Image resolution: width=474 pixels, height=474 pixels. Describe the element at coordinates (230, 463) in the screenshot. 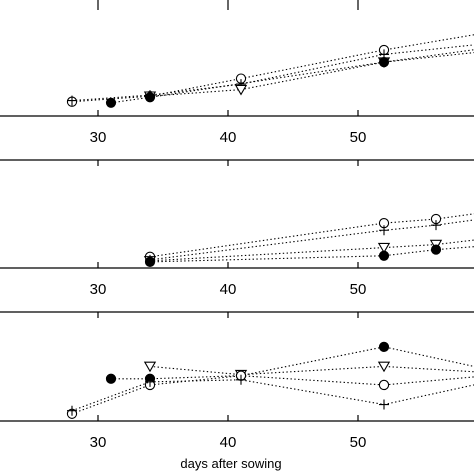

I see `x-axis-label: days after sowing` at that location.